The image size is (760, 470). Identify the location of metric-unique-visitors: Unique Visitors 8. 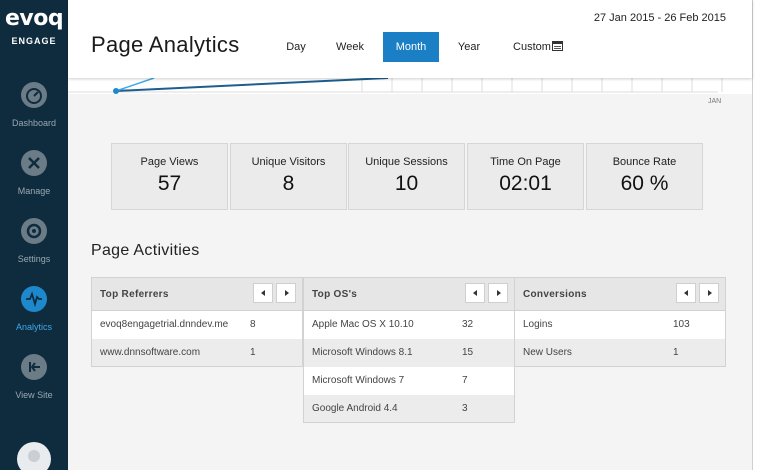
(288, 176).